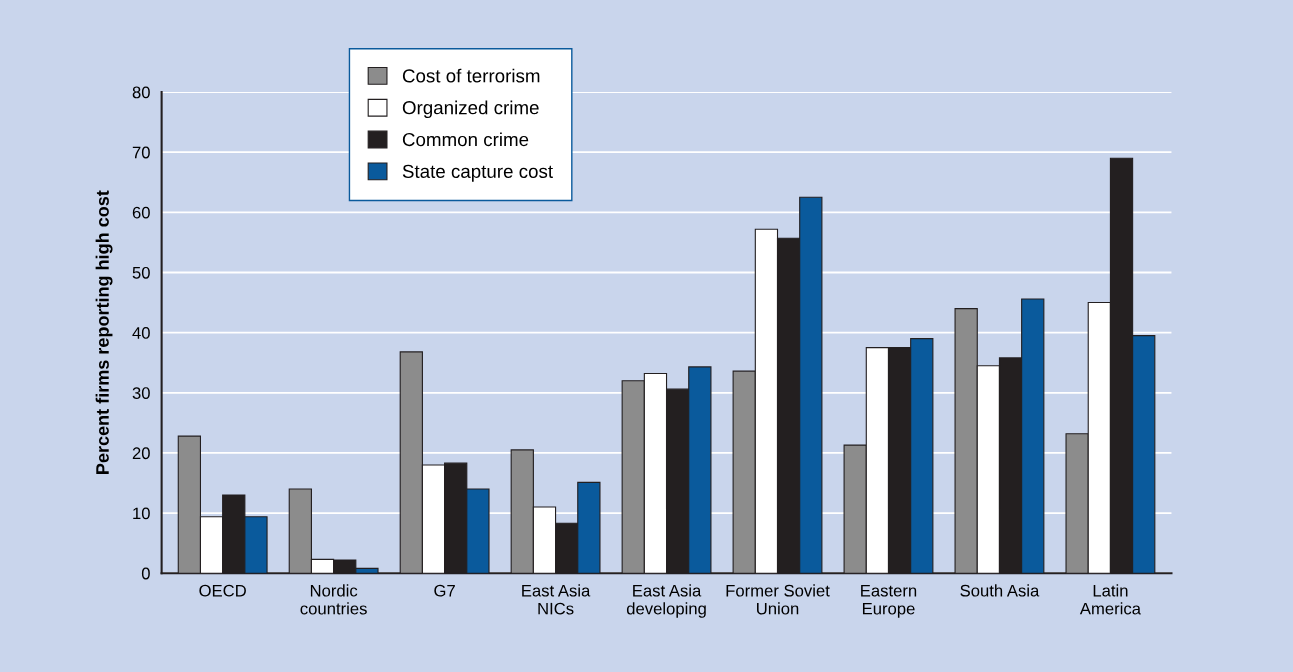  Describe the element at coordinates (666, 601) in the screenshot. I see `x-tick-label: East Asia developing` at that location.